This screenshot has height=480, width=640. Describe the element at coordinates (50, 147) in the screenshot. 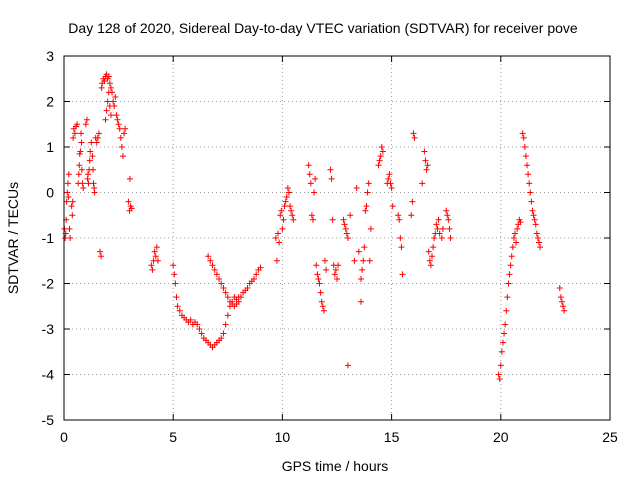

I see `y-tick-label: 1` at that location.